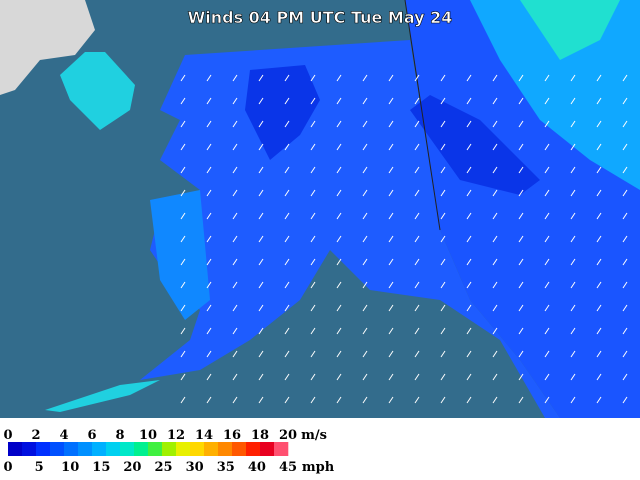 The width and height of the screenshot is (640, 480). Describe the element at coordinates (555, 95) in the screenshot. I see `canada-fast` at that location.